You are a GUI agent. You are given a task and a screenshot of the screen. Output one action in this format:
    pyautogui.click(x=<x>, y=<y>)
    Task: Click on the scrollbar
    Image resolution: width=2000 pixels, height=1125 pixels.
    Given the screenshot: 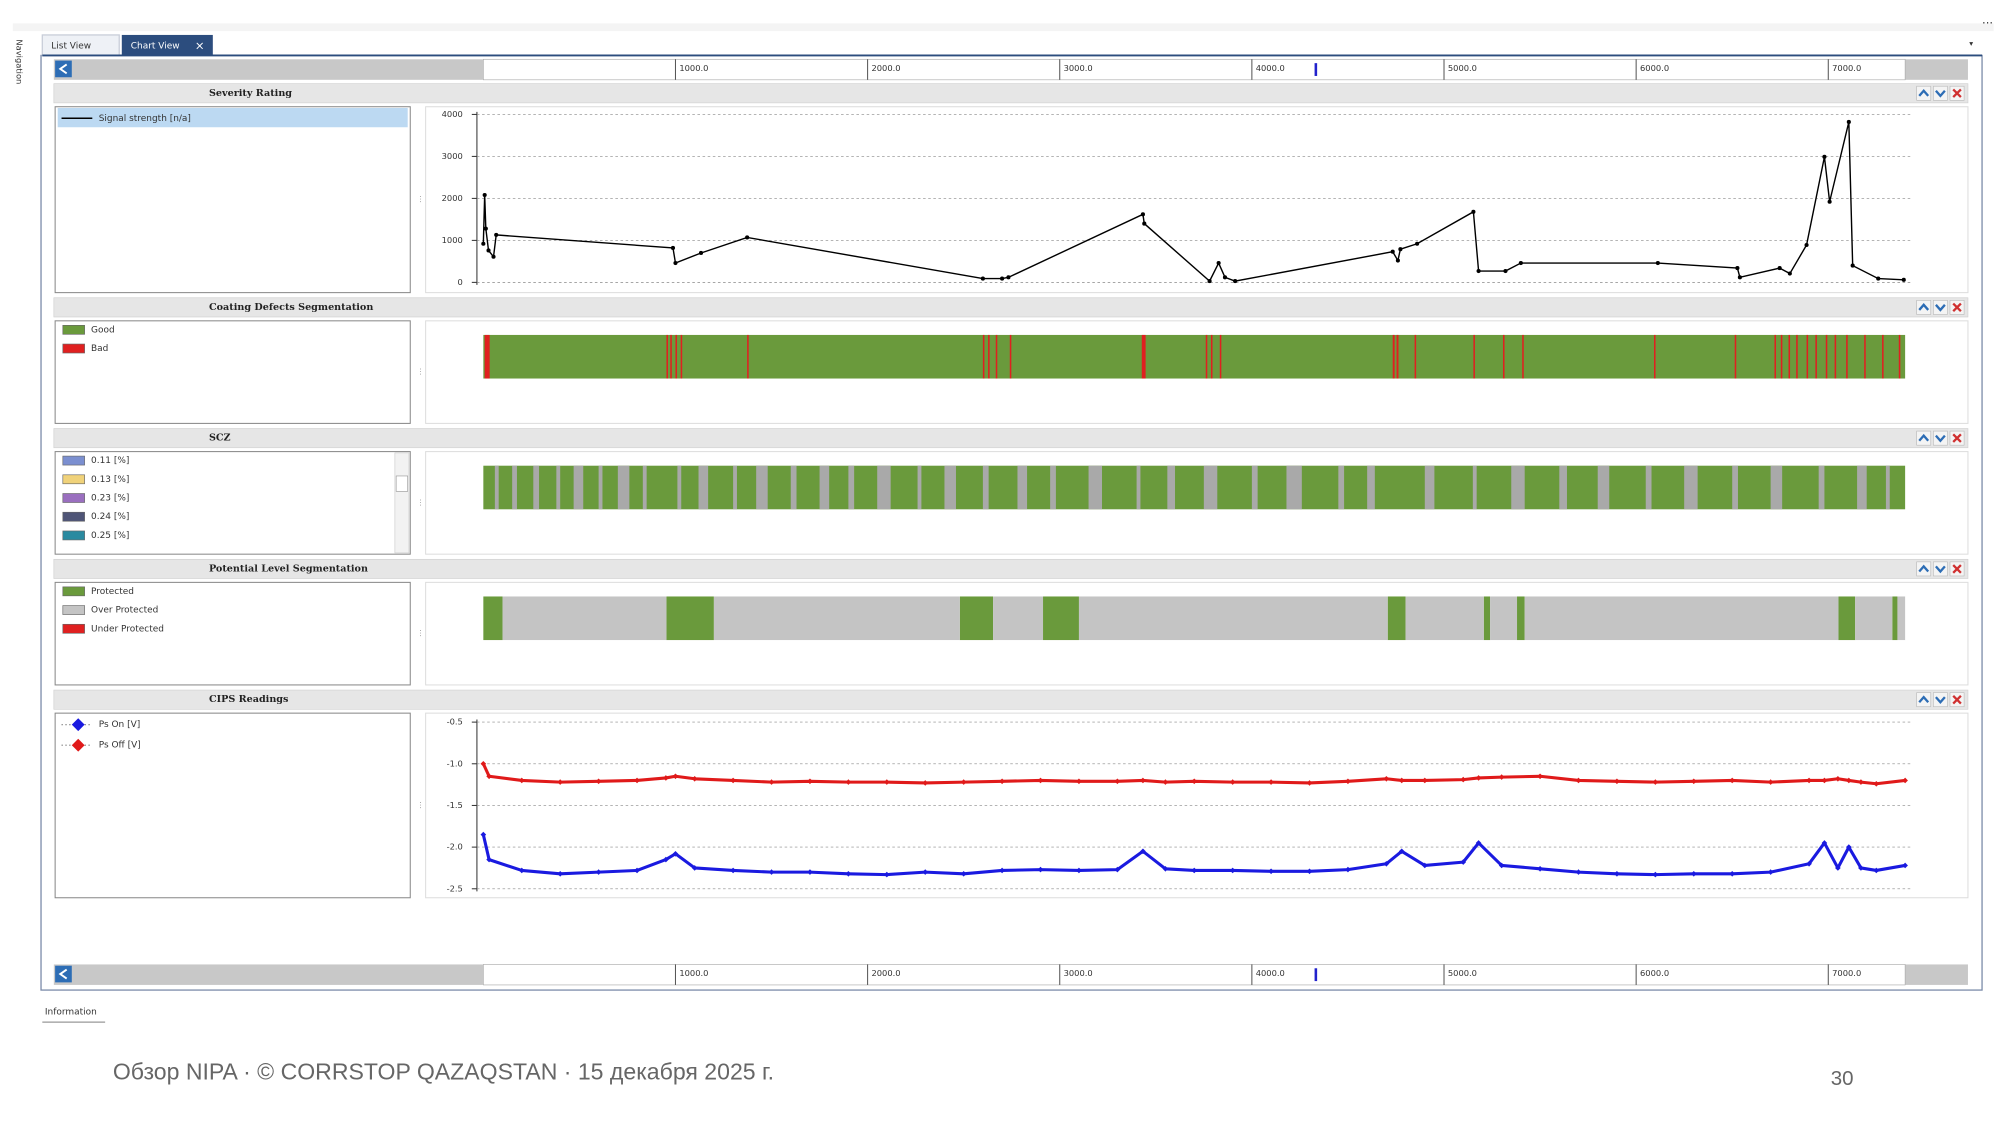 What is the action you would take?
    pyautogui.click(x=402, y=503)
    